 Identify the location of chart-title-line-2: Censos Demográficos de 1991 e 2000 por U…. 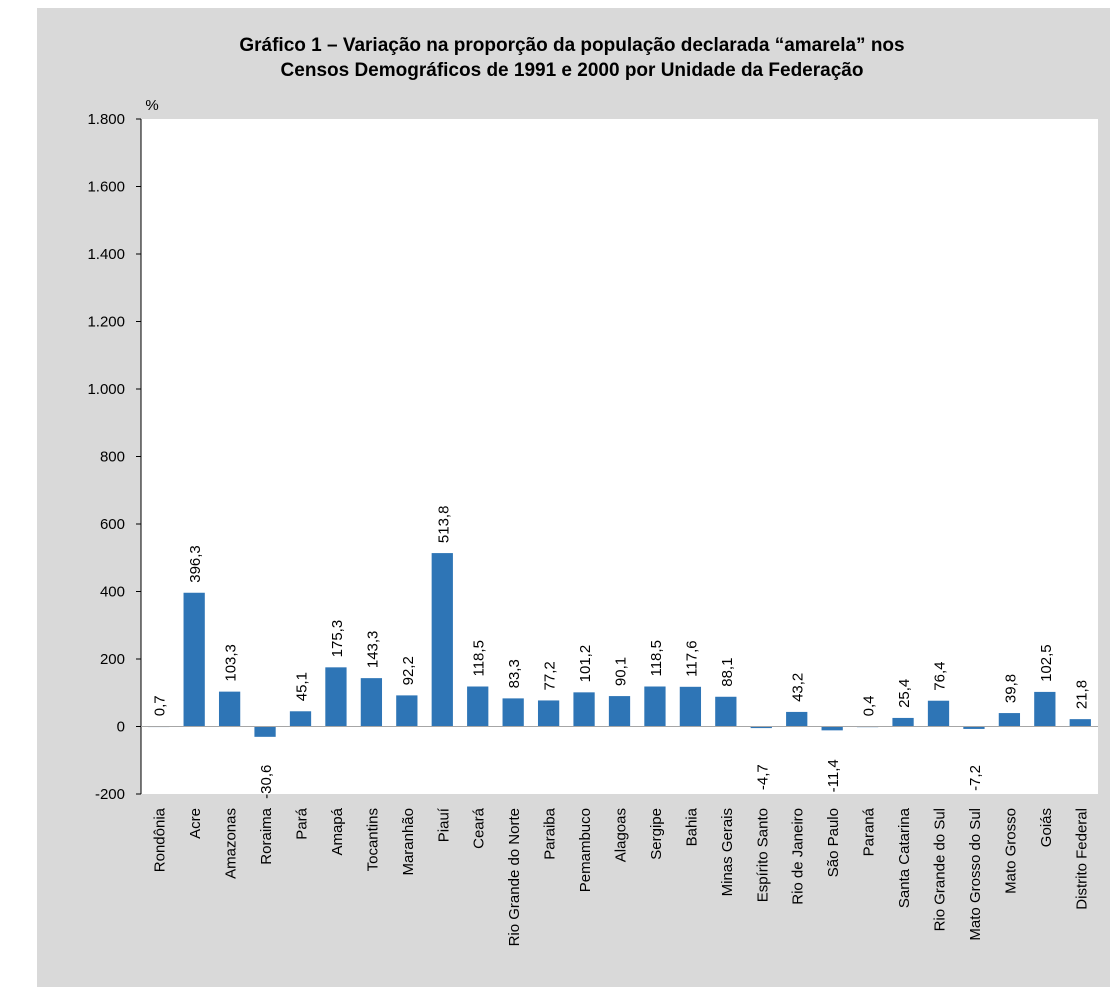
(572, 70).